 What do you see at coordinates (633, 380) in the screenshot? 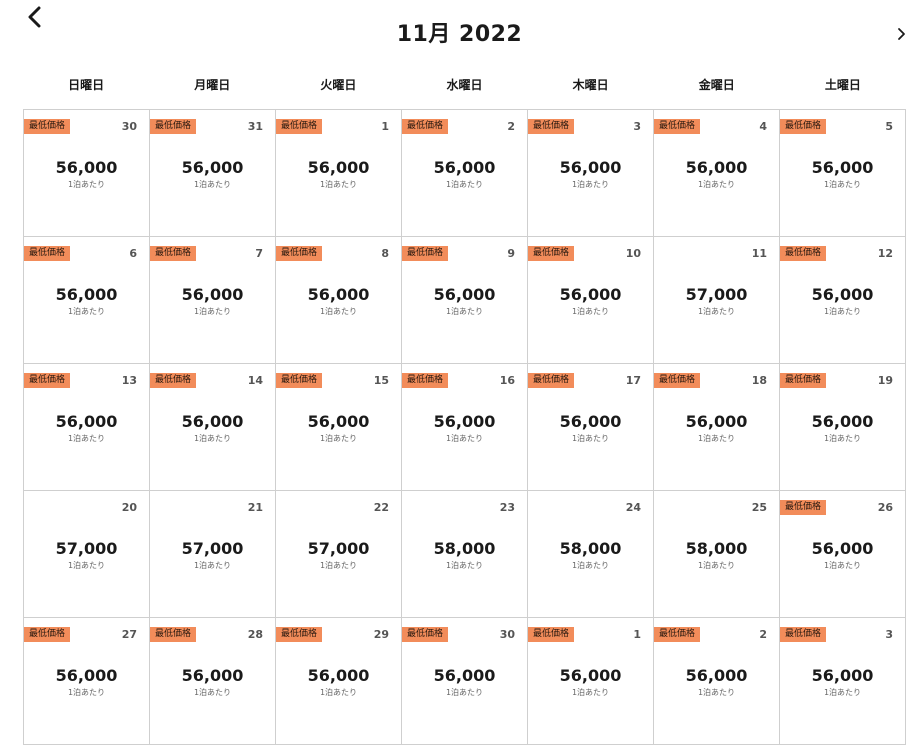
I see `day-number: 17` at bounding box center [633, 380].